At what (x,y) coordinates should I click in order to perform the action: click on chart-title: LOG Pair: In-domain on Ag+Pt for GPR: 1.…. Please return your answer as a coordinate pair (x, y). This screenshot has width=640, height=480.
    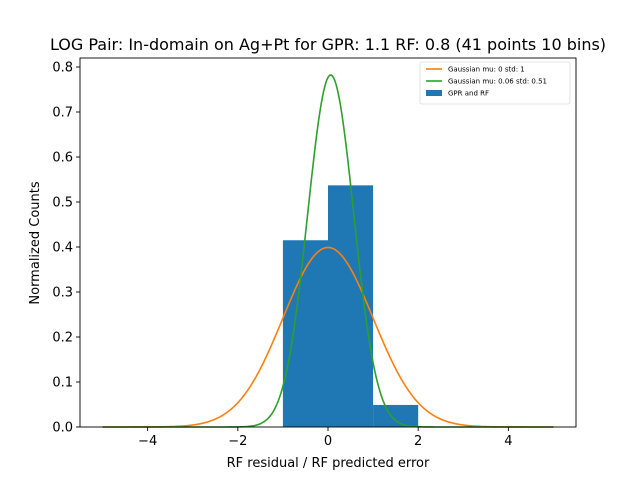
    Looking at the image, I should click on (328, 44).